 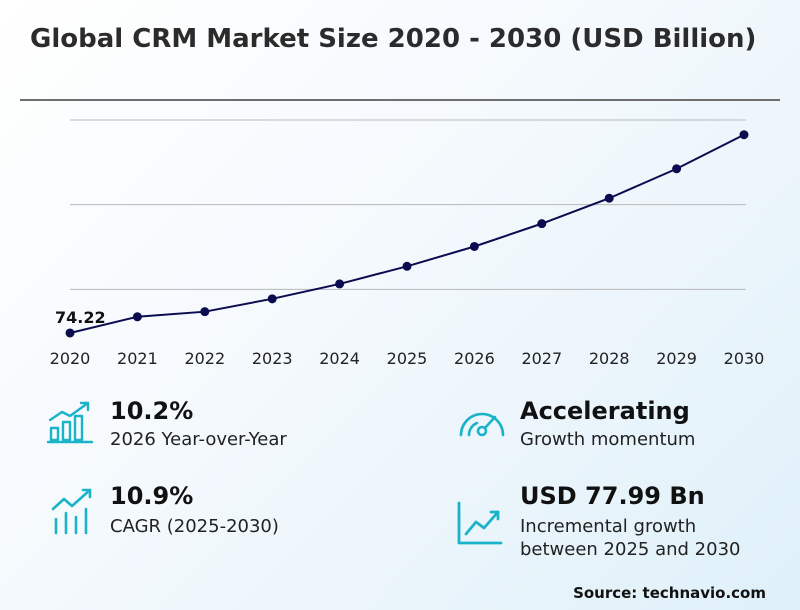 I want to click on stat-incremental-desc-2: between 2025 and 2030, so click(x=630, y=549).